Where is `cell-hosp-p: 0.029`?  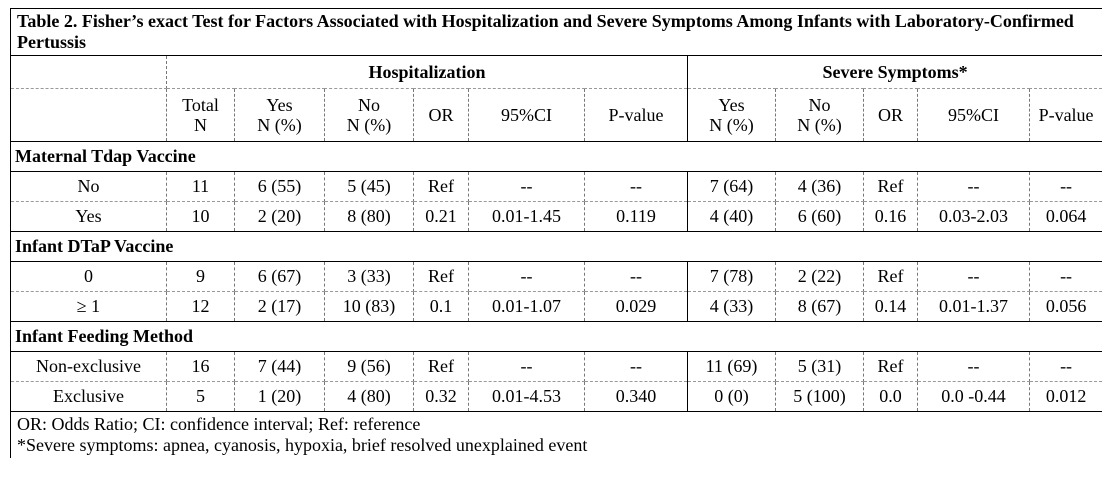
cell-hosp-p: 0.029 is located at coordinates (636, 306).